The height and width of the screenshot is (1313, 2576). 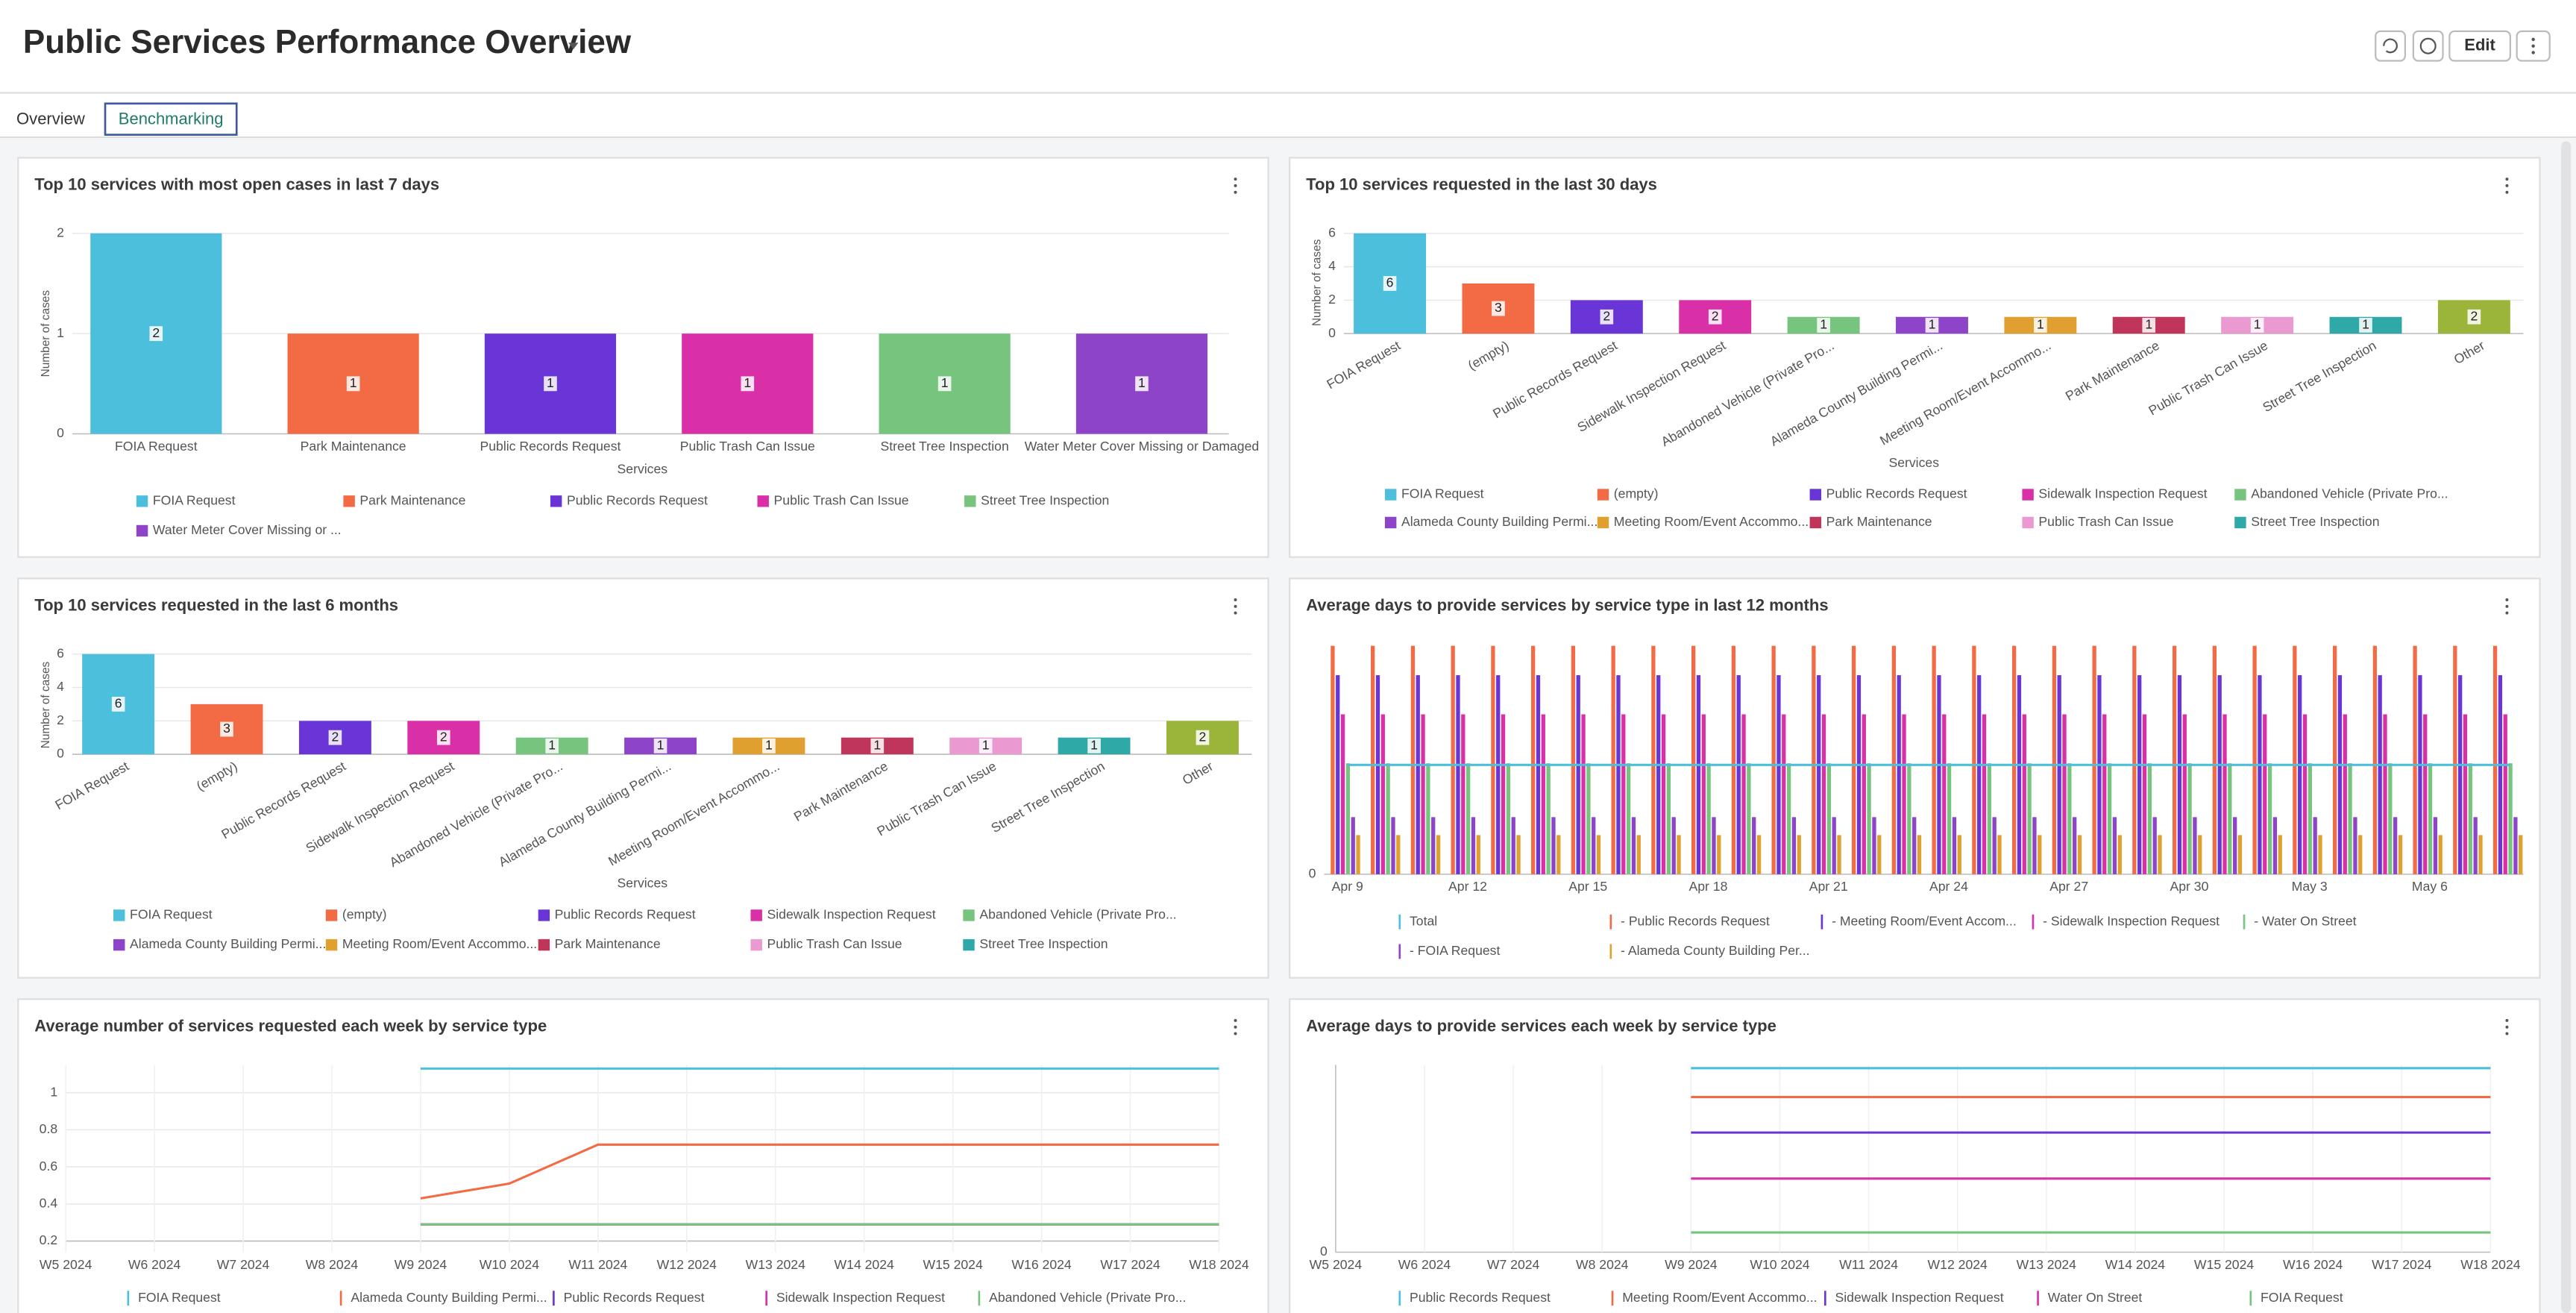 What do you see at coordinates (1324, 1251) in the screenshot?
I see `y-tick-label: 0` at bounding box center [1324, 1251].